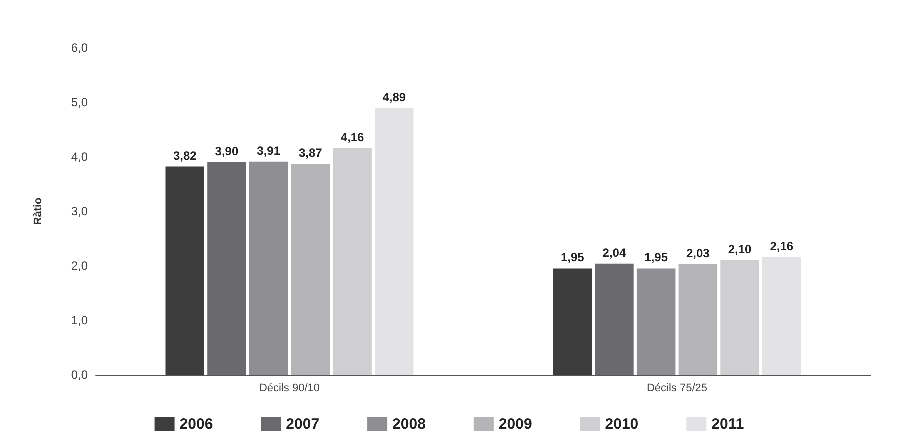 The height and width of the screenshot is (447, 899). I want to click on data-label: 3,87, so click(310, 153).